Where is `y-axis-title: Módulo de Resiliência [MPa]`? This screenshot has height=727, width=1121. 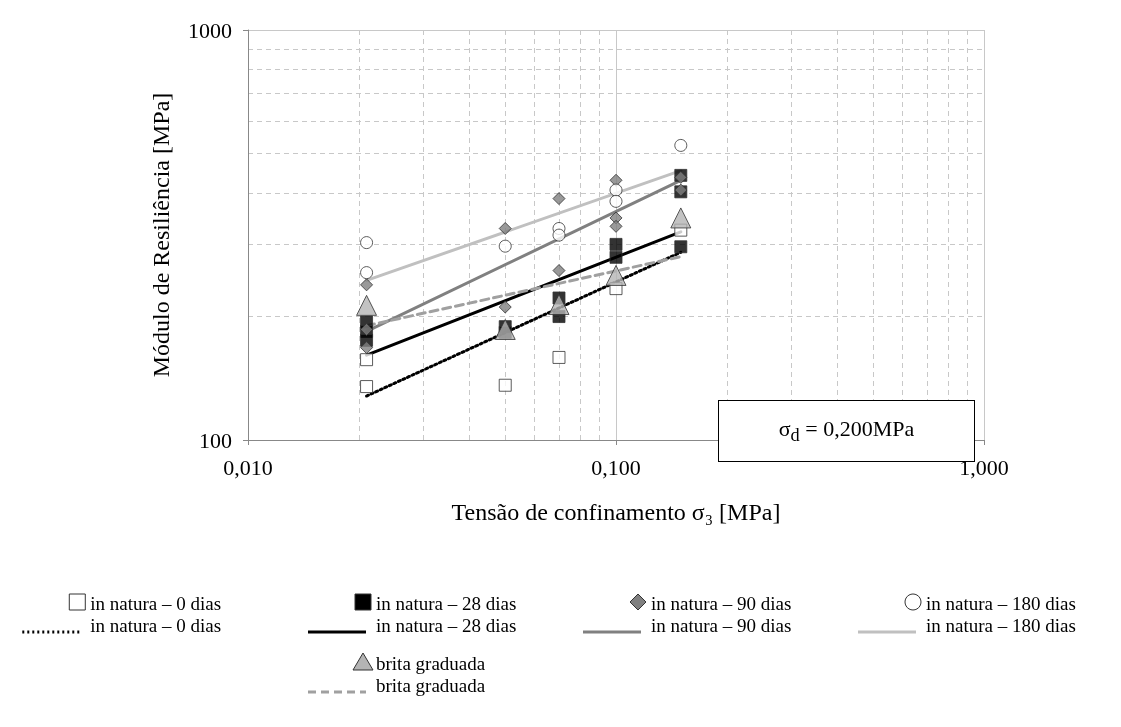 y-axis-title: Módulo de Resiliência [MPa] is located at coordinates (161, 235).